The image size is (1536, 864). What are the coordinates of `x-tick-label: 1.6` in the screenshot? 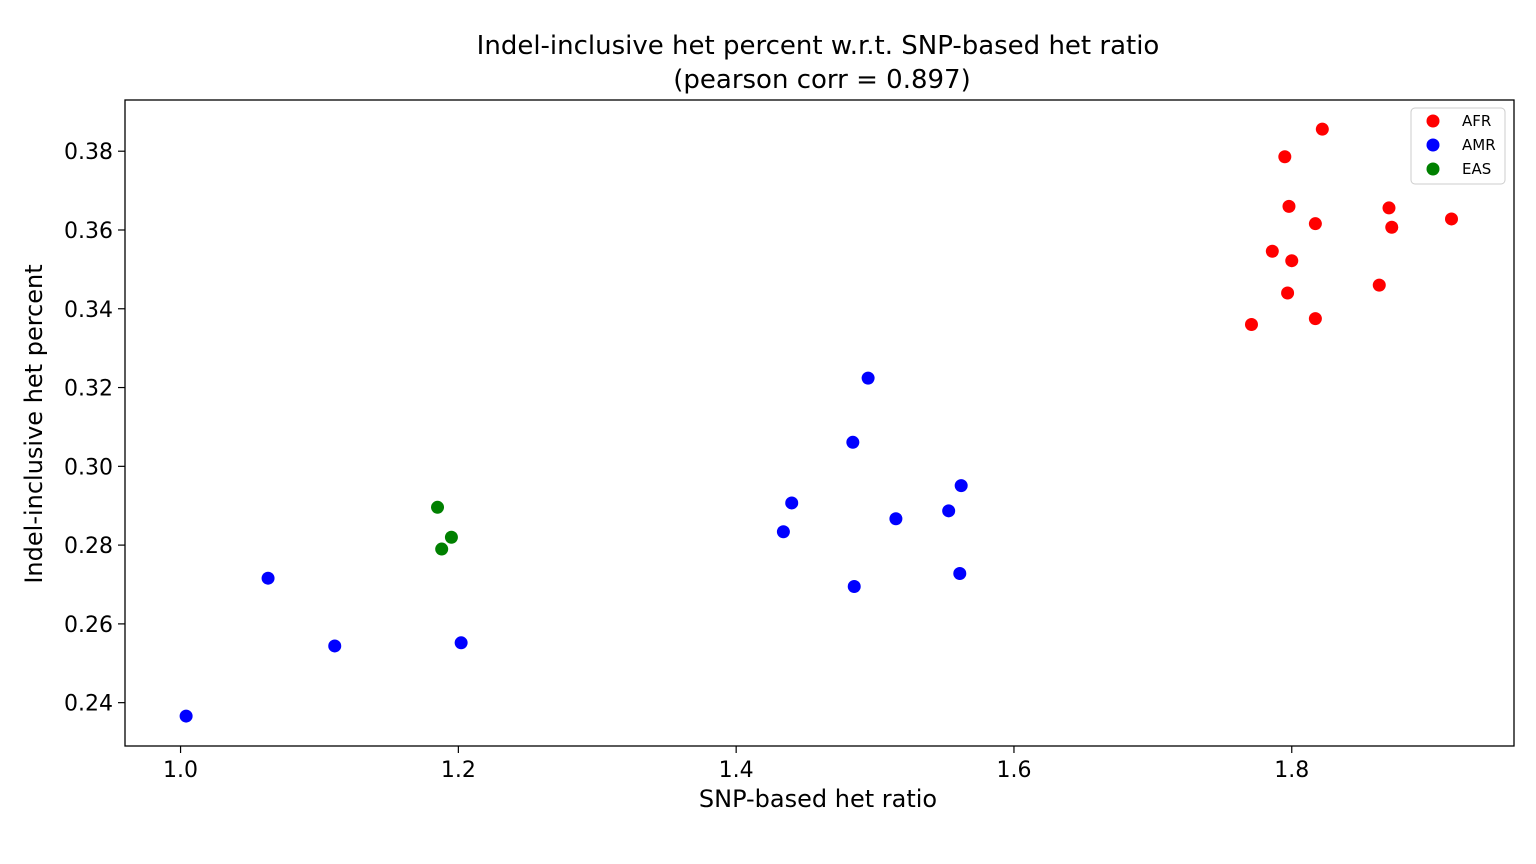 It's located at (1013, 770).